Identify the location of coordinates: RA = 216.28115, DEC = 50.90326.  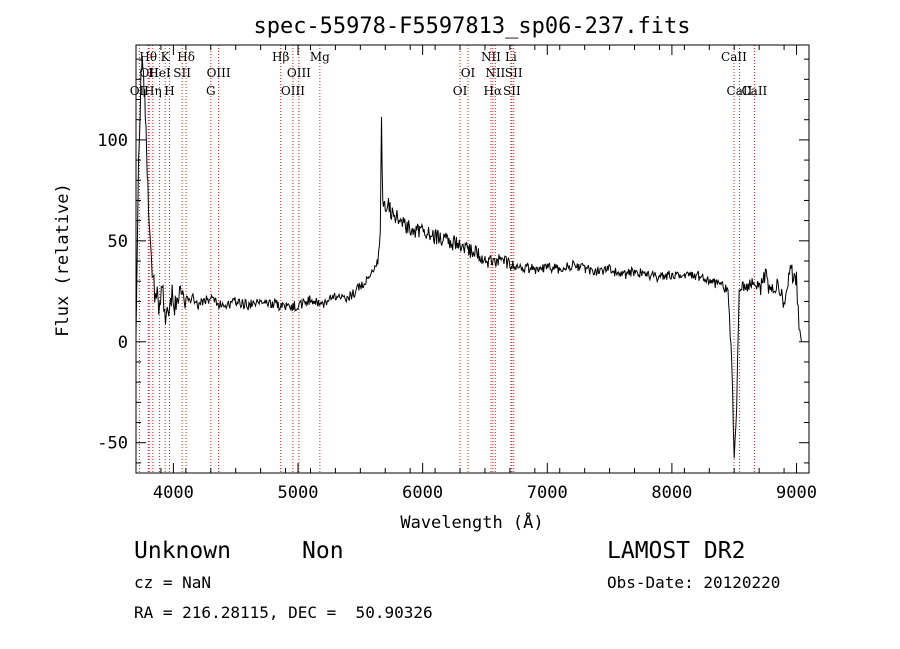
(283, 612).